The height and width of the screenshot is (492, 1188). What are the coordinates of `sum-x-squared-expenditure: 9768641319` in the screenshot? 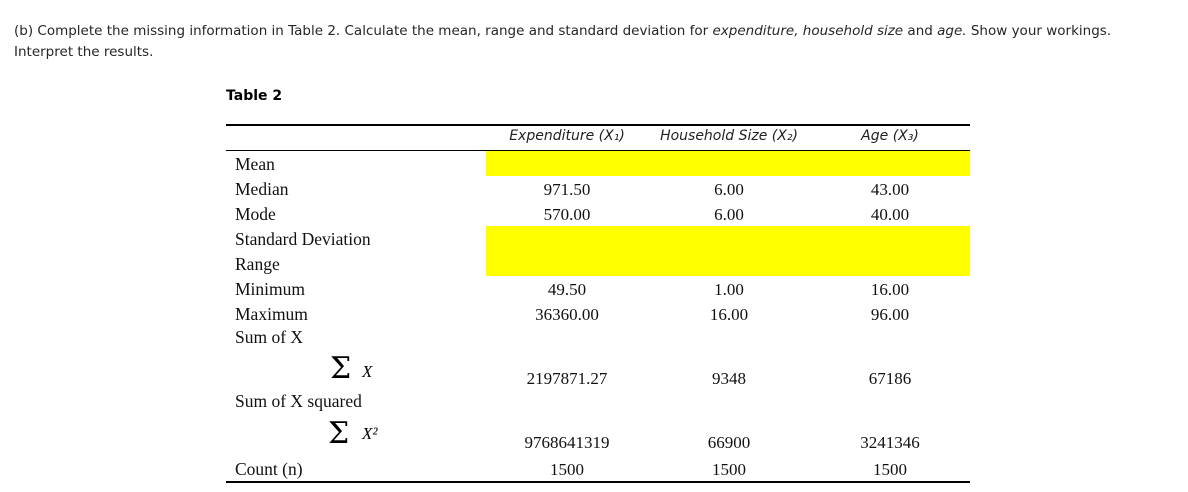 It's located at (567, 442).